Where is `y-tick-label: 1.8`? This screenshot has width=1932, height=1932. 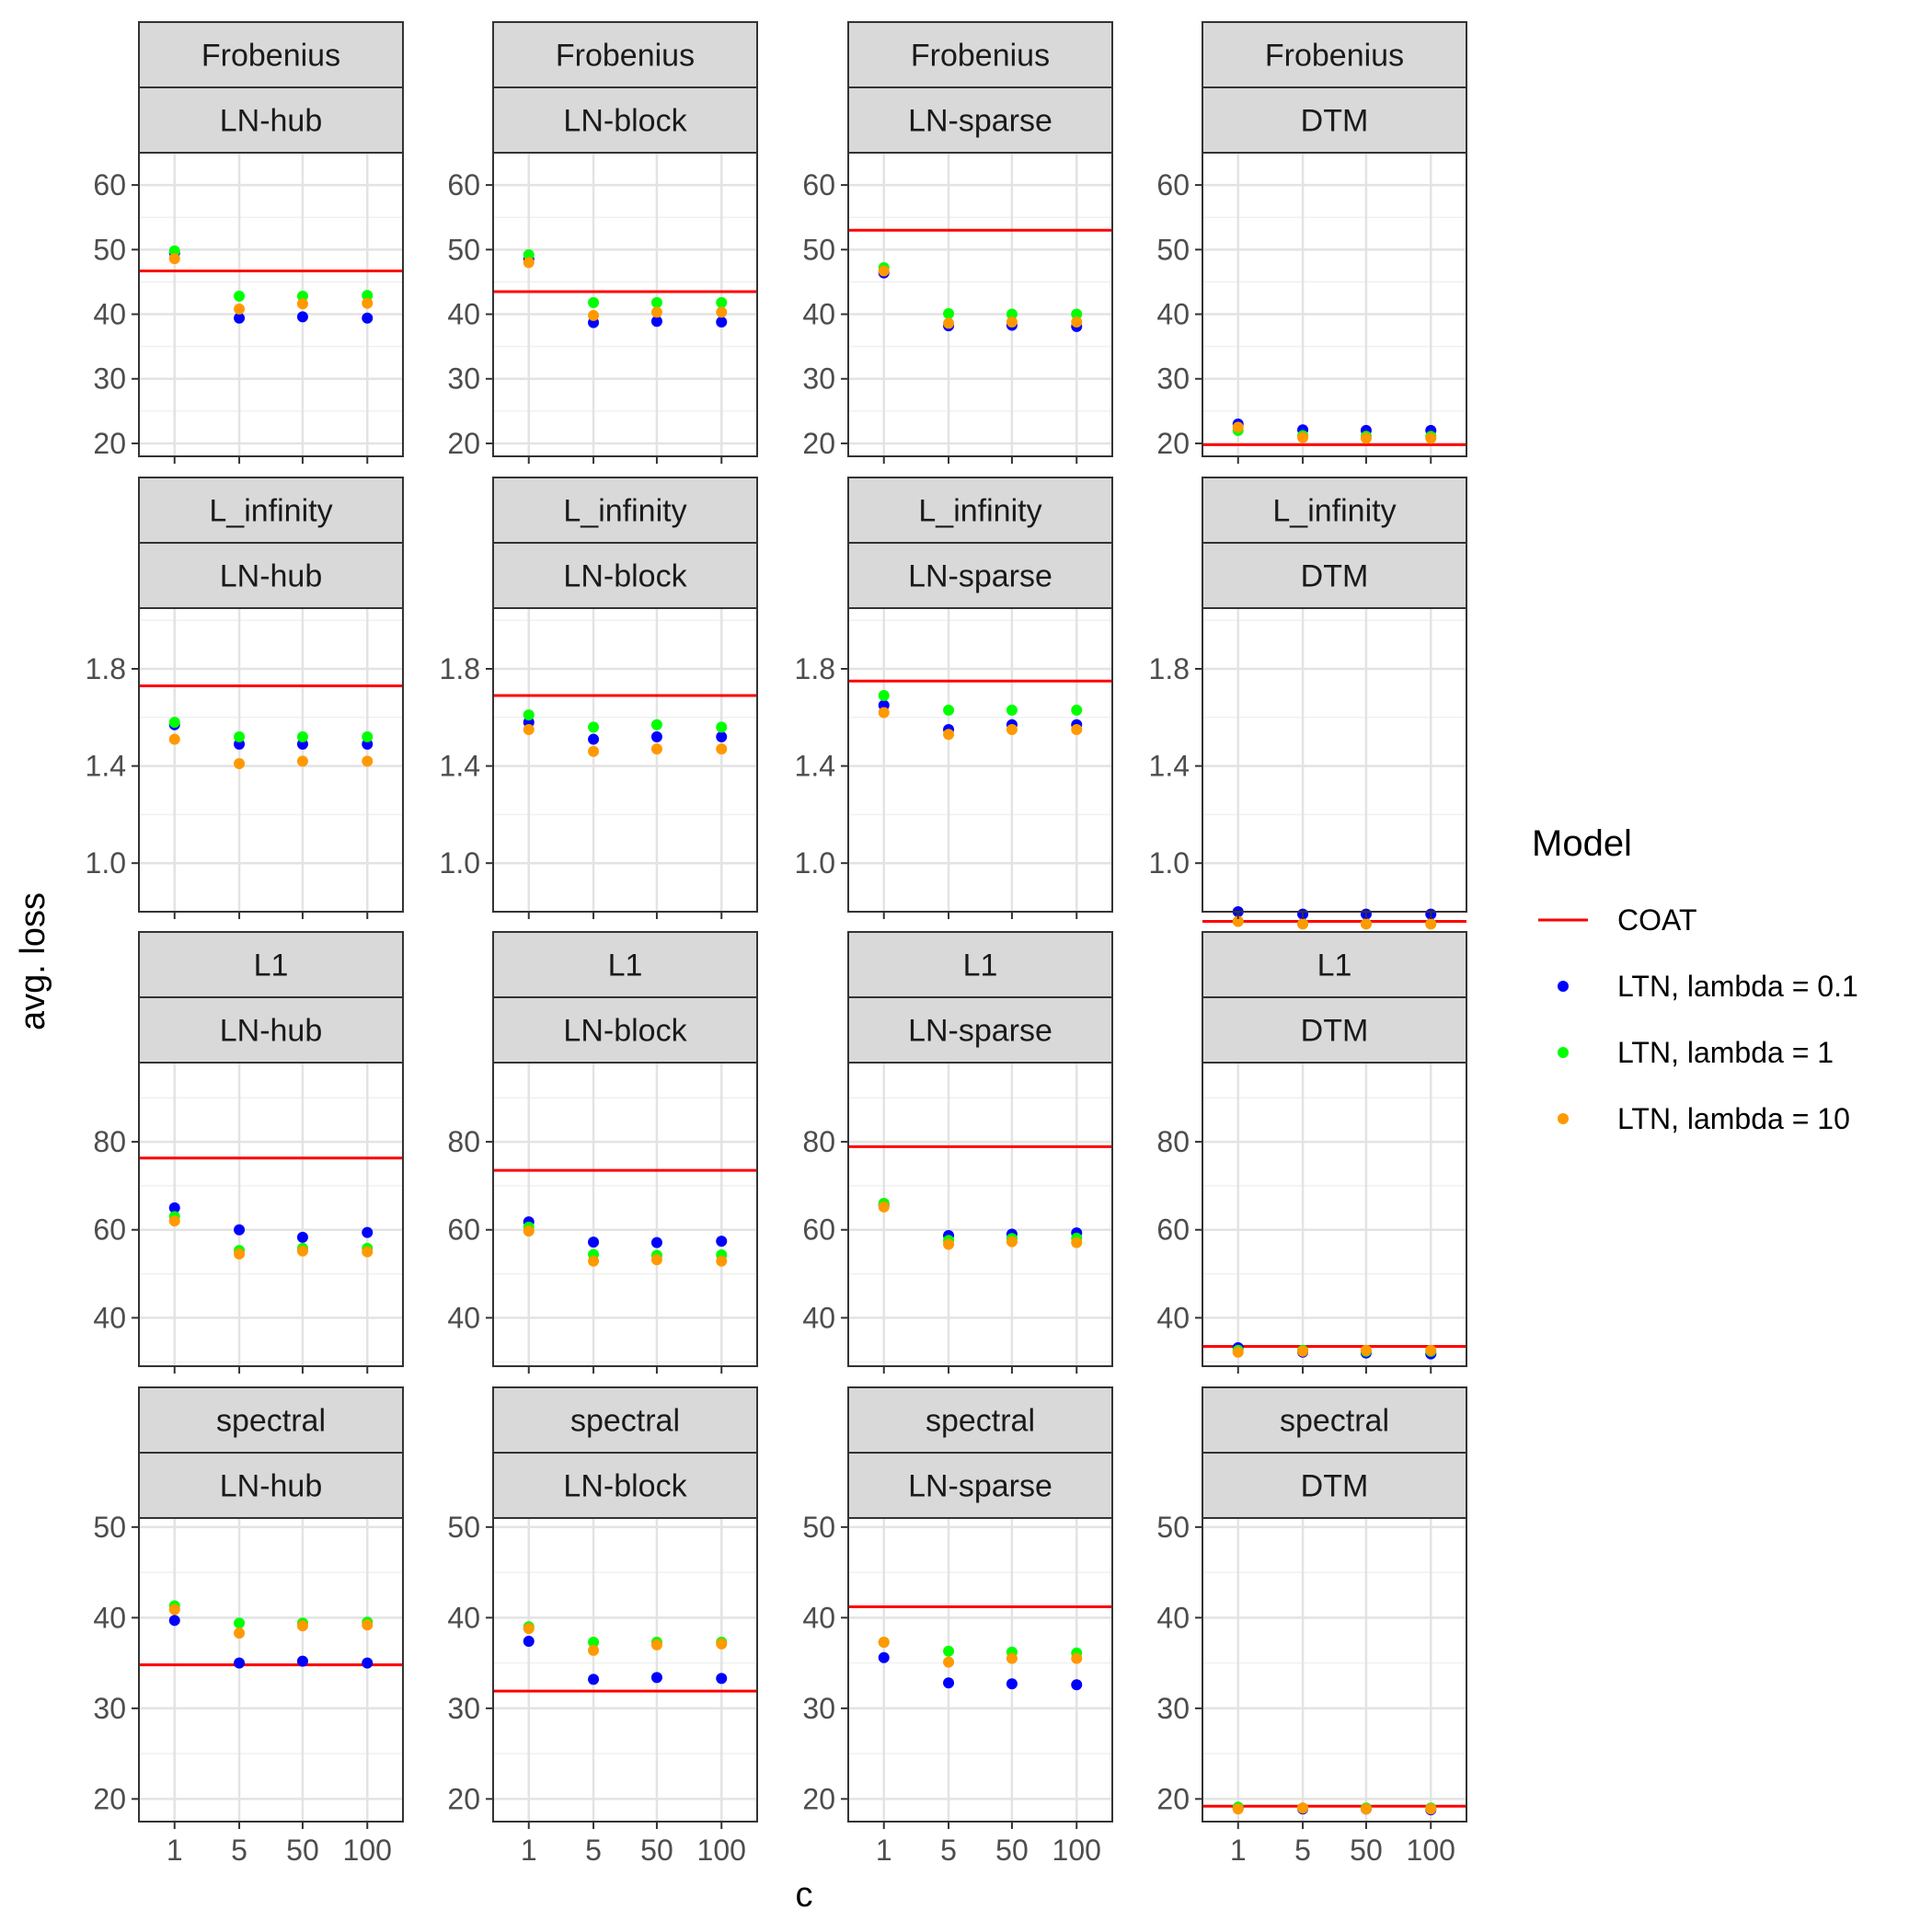
y-tick-label: 1.8 is located at coordinates (815, 668).